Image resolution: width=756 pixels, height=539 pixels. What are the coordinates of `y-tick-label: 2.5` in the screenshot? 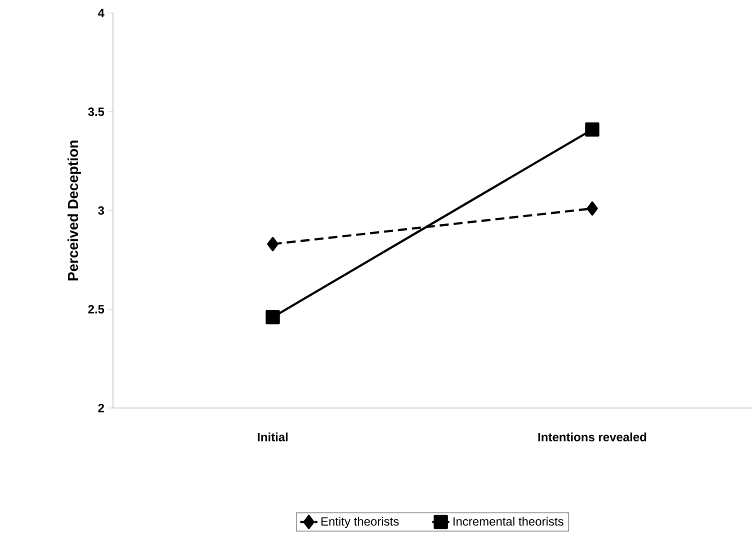 It's located at (96, 309).